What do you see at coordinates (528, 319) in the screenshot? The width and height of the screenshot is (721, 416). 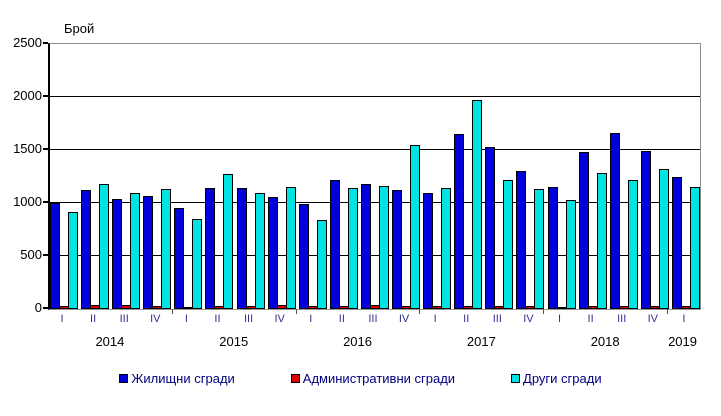 I see `quarter-label-16: IV` at bounding box center [528, 319].